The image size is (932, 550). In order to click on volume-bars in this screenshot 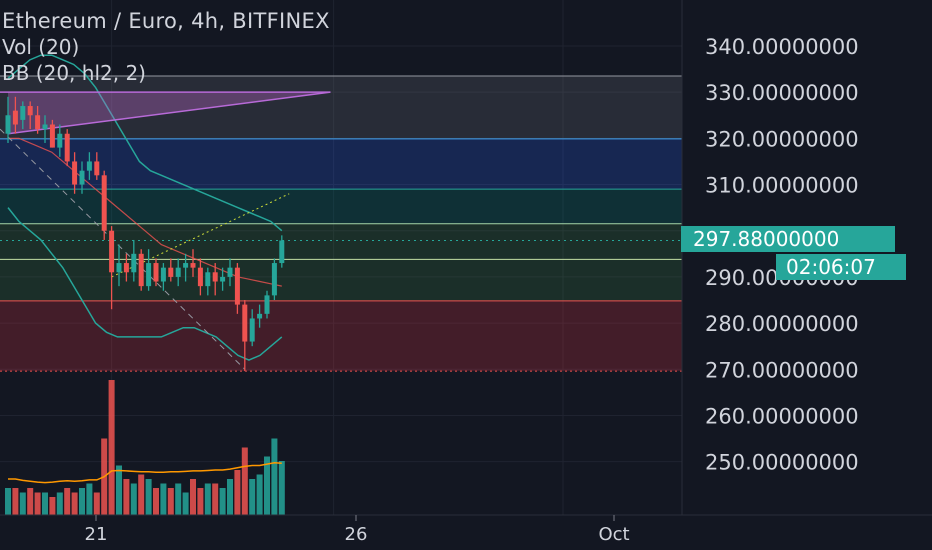, I will do `click(145, 447)`.